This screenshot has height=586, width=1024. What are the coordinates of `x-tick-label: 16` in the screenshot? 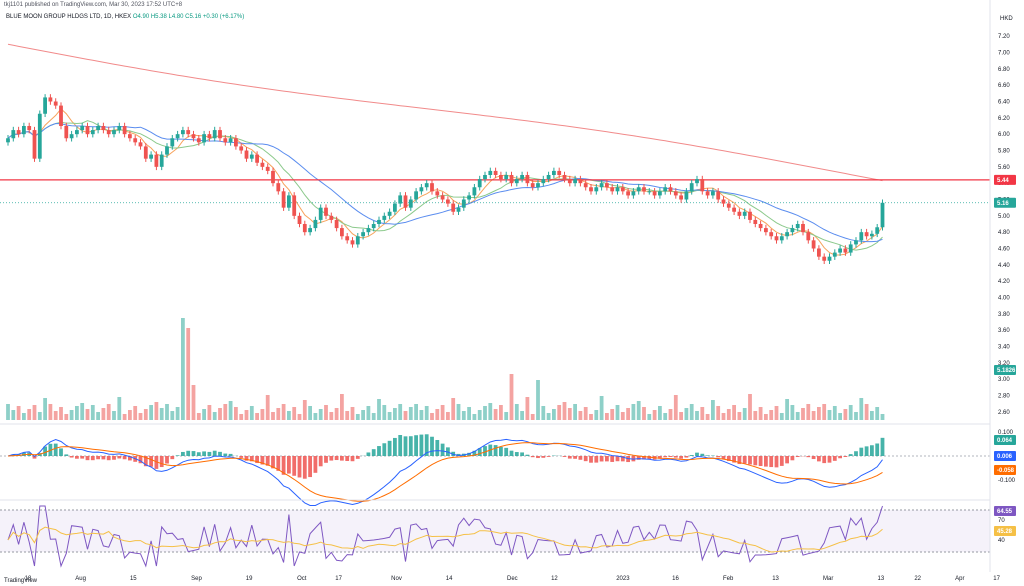 It's located at (675, 579).